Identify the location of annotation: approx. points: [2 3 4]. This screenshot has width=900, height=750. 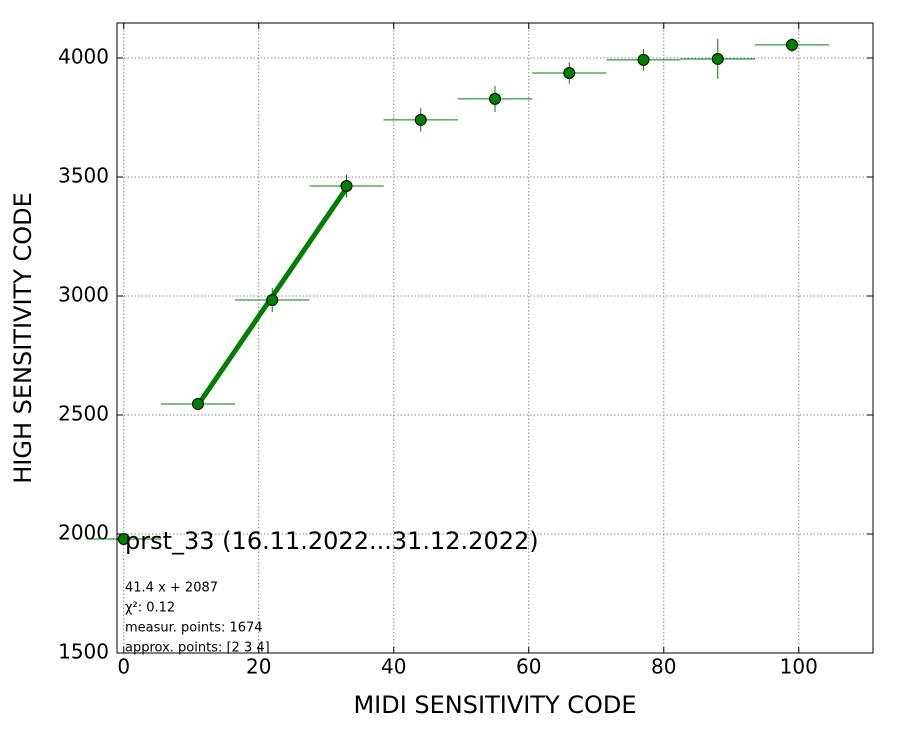
(197, 648).